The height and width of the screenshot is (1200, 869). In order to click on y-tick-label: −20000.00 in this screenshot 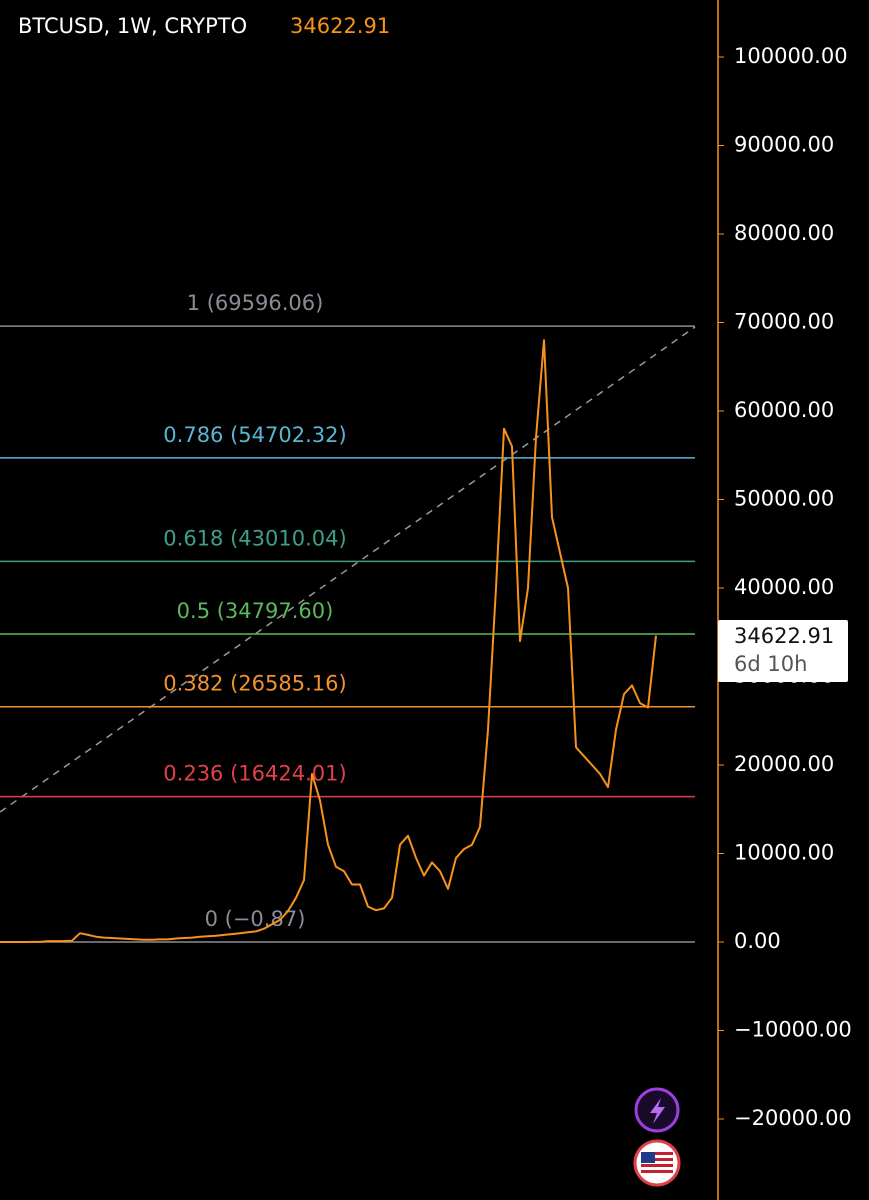, I will do `click(793, 1118)`.